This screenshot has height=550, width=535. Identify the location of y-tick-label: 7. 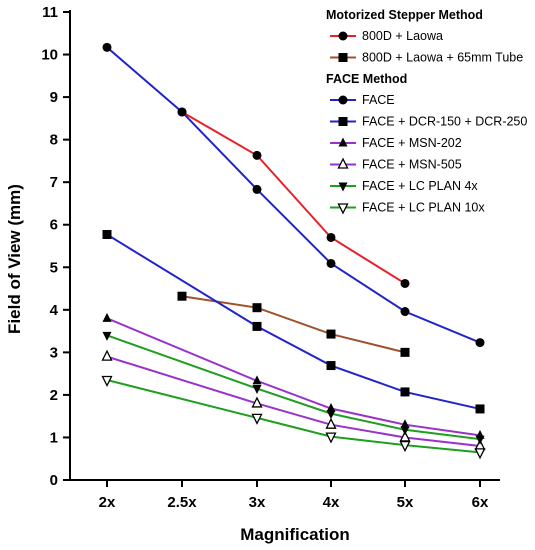
(54, 182).